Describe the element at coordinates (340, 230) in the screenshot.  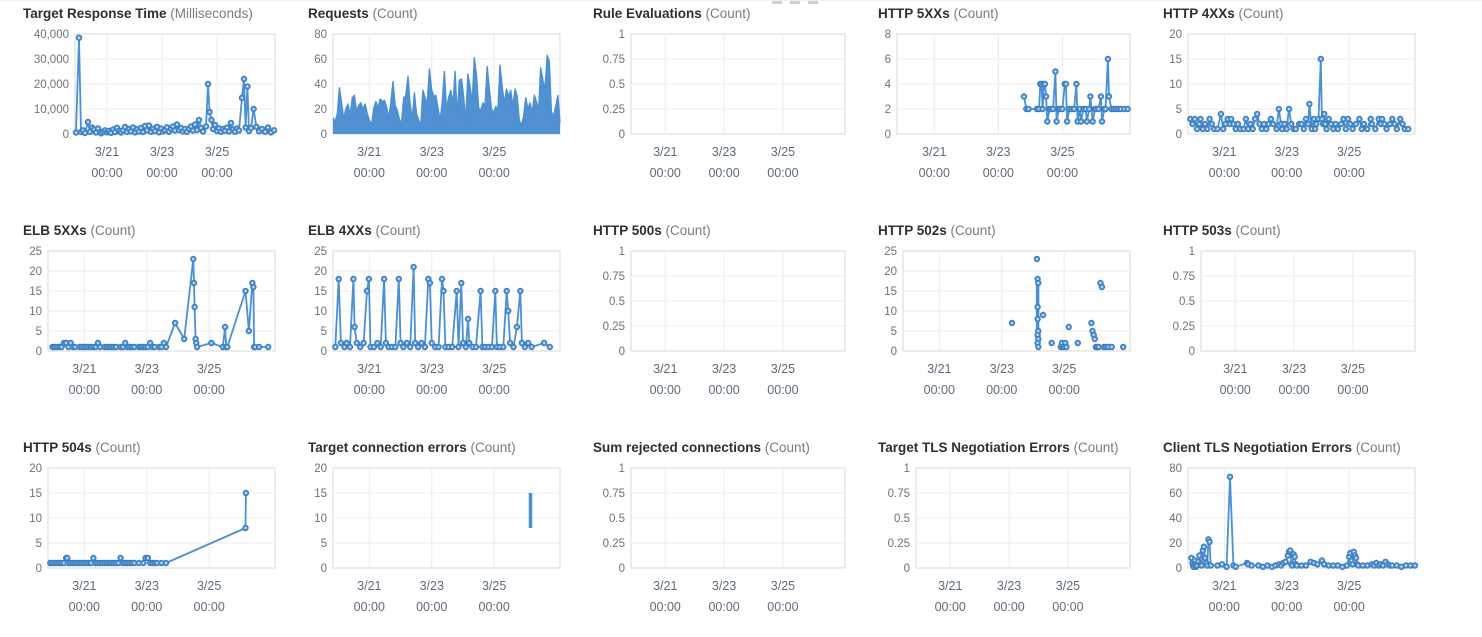
I see `chart-title-text: ELB 4XXs` at that location.